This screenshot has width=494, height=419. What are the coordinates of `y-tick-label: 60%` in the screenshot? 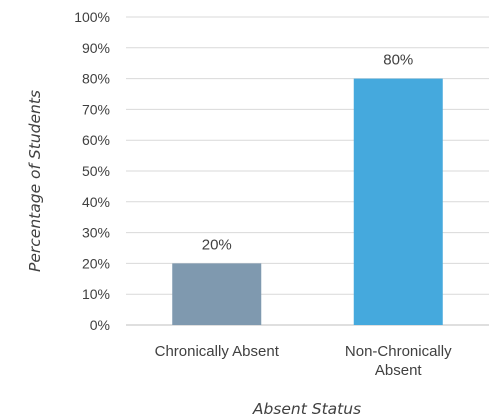 It's located at (96, 140).